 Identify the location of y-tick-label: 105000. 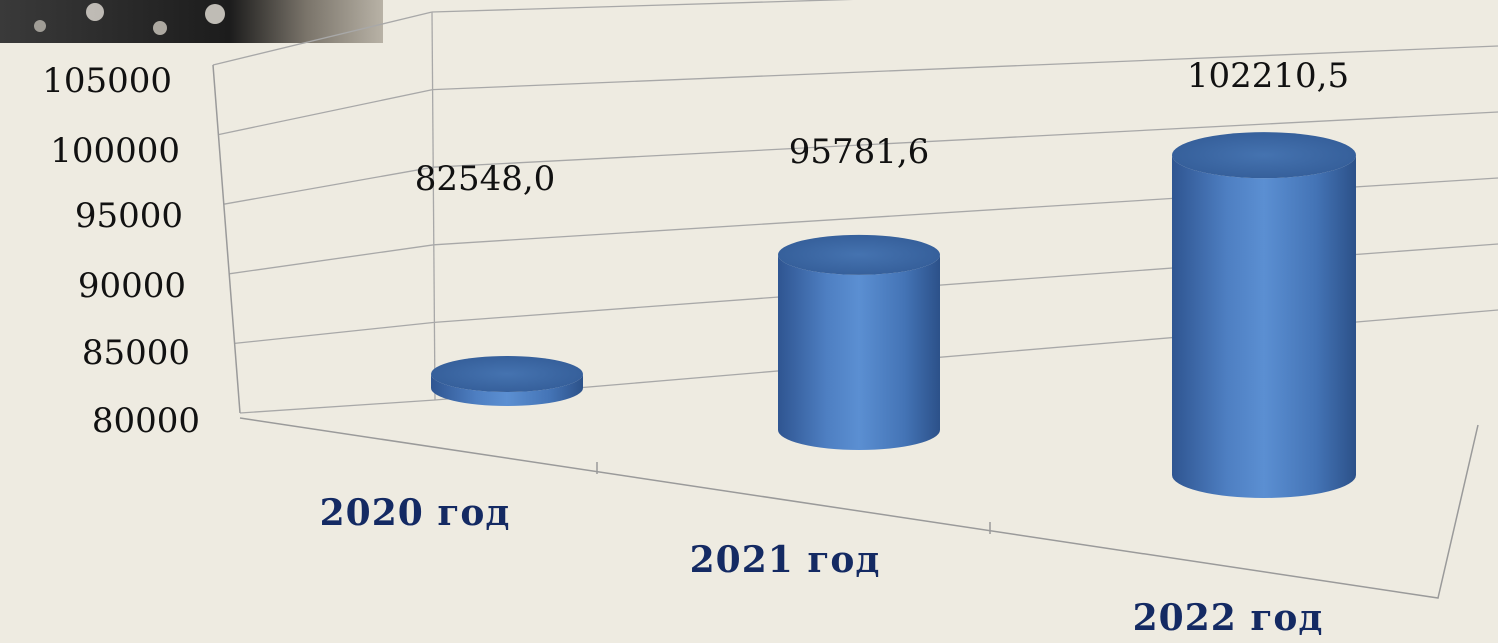
(107, 81).